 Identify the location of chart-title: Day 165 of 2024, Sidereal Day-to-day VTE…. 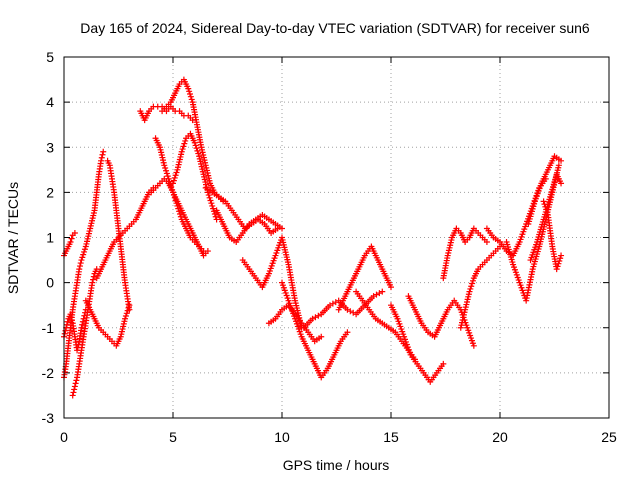
(335, 28).